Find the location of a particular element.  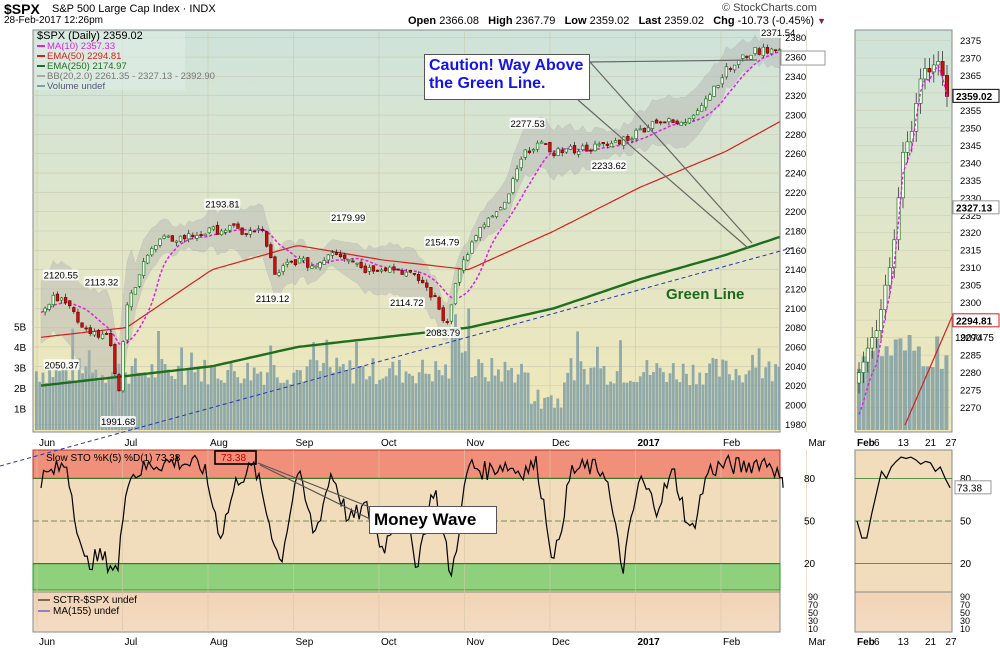

price-axis-tick: 1980 is located at coordinates (795, 425).